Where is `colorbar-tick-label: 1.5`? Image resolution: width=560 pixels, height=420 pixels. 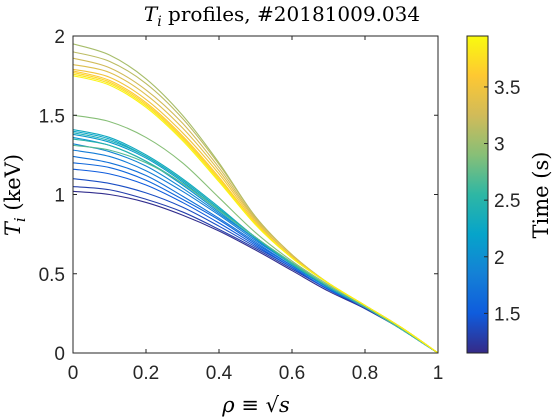
colorbar-tick-label: 1.5 is located at coordinates (507, 314).